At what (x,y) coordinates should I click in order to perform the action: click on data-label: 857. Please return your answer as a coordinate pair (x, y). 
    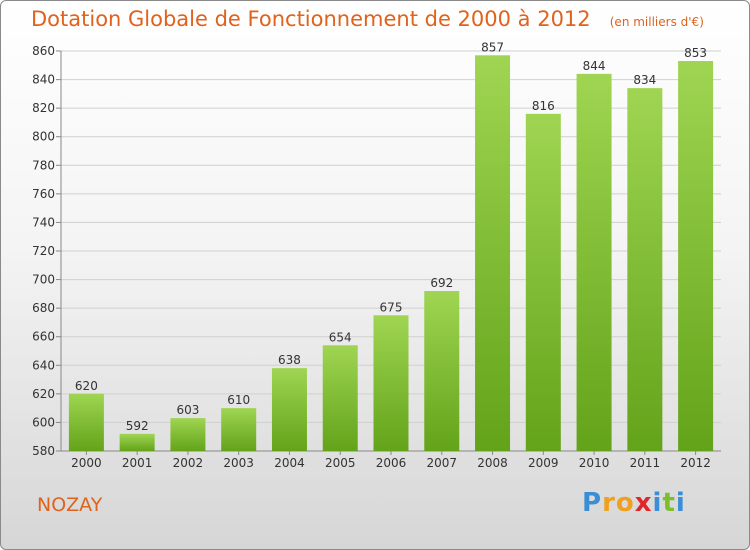
    Looking at the image, I should click on (492, 47).